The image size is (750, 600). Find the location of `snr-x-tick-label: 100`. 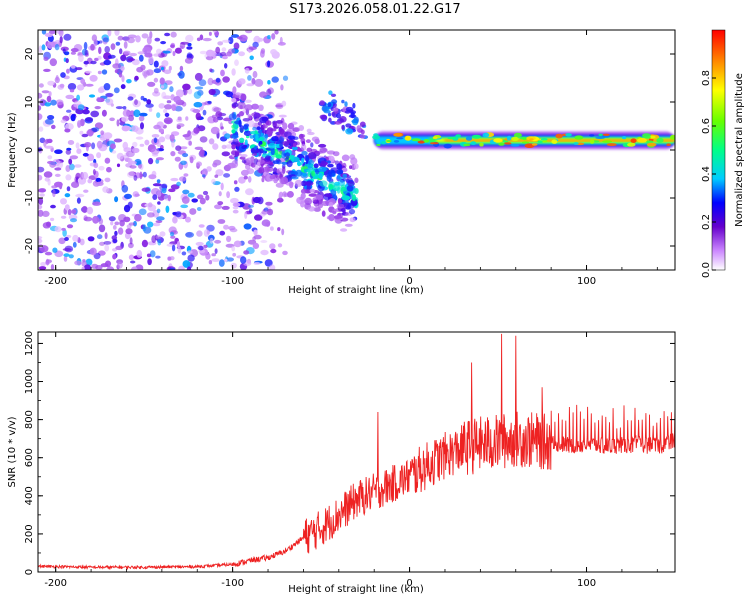

snr-x-tick-label: 100 is located at coordinates (586, 583).